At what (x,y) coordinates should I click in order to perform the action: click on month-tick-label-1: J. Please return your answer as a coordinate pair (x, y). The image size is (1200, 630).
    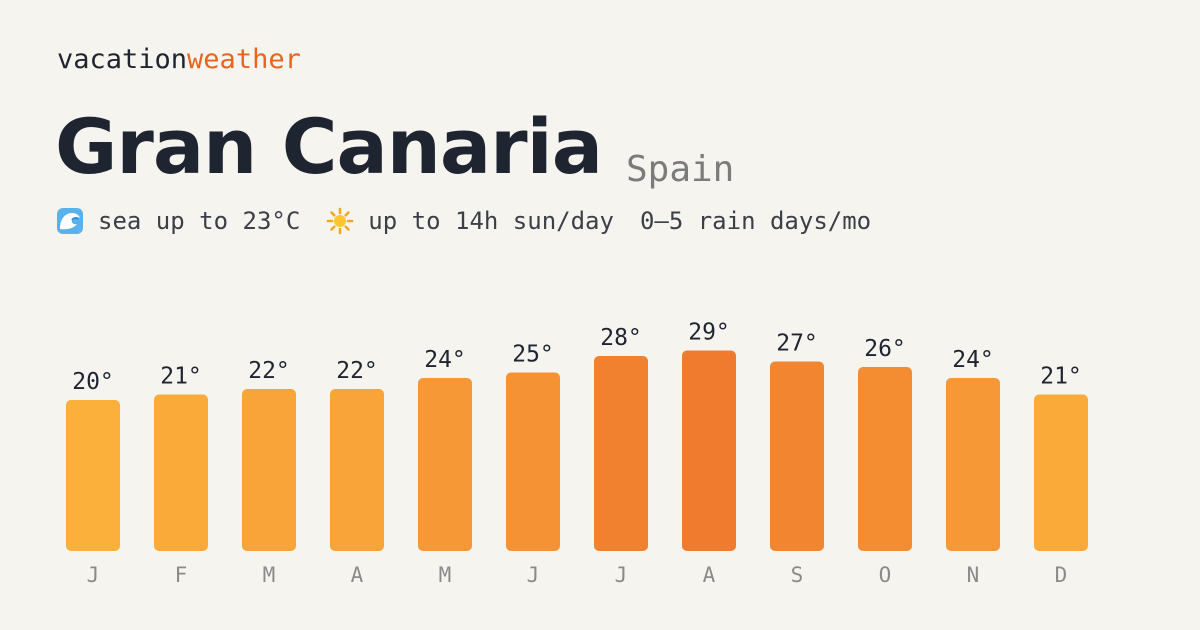
    Looking at the image, I should click on (93, 575).